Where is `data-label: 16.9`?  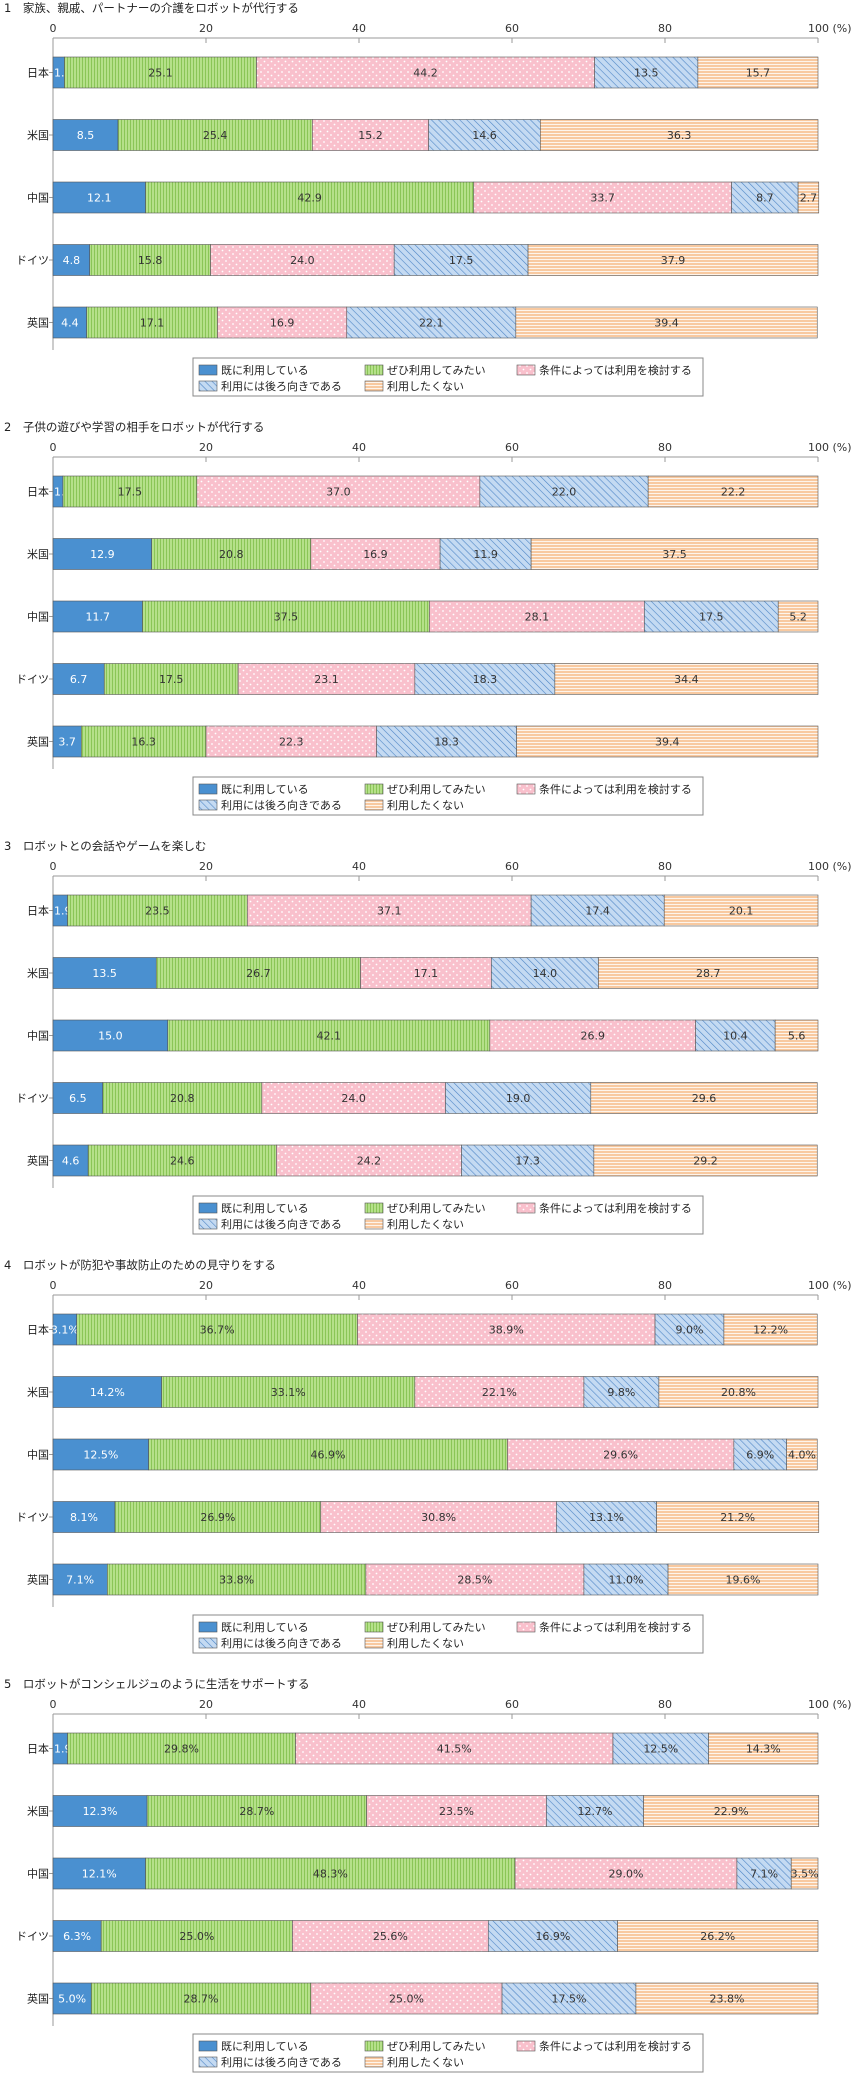 data-label: 16.9 is located at coordinates (282, 323).